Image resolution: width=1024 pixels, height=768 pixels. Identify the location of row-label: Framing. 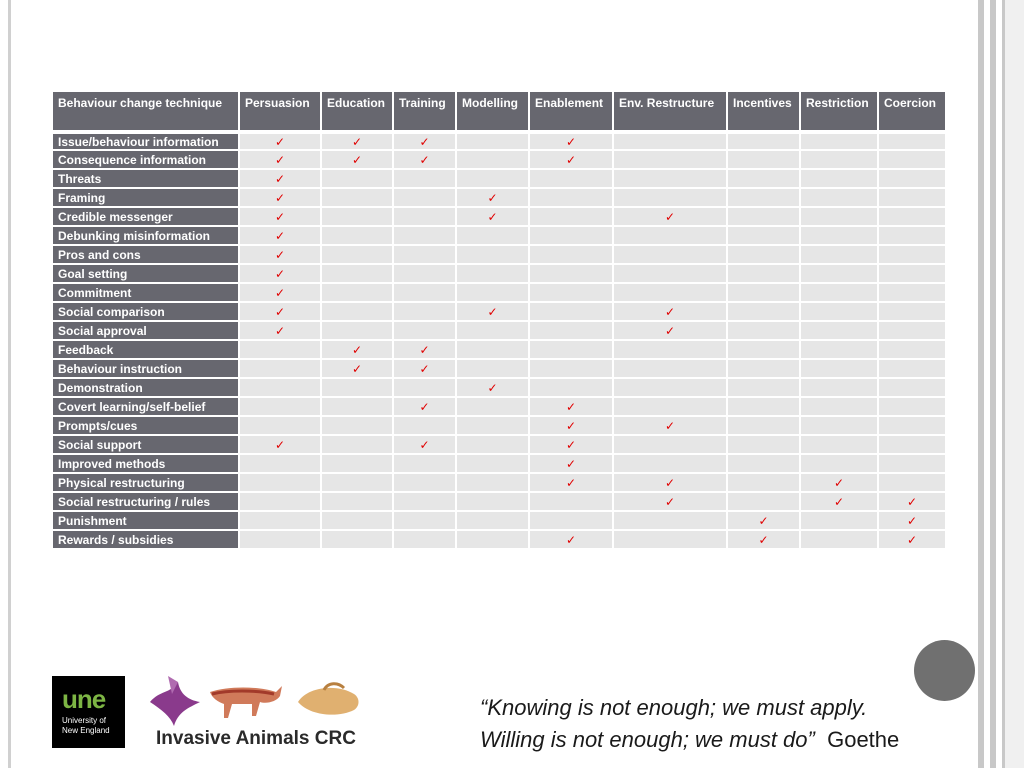
(145, 198).